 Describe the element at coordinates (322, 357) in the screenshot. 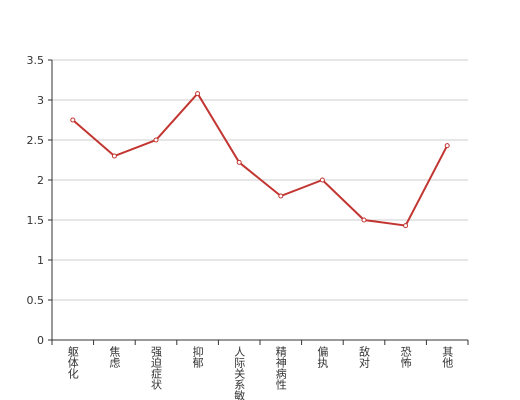

I see `x-tick-label: 偏执` at that location.